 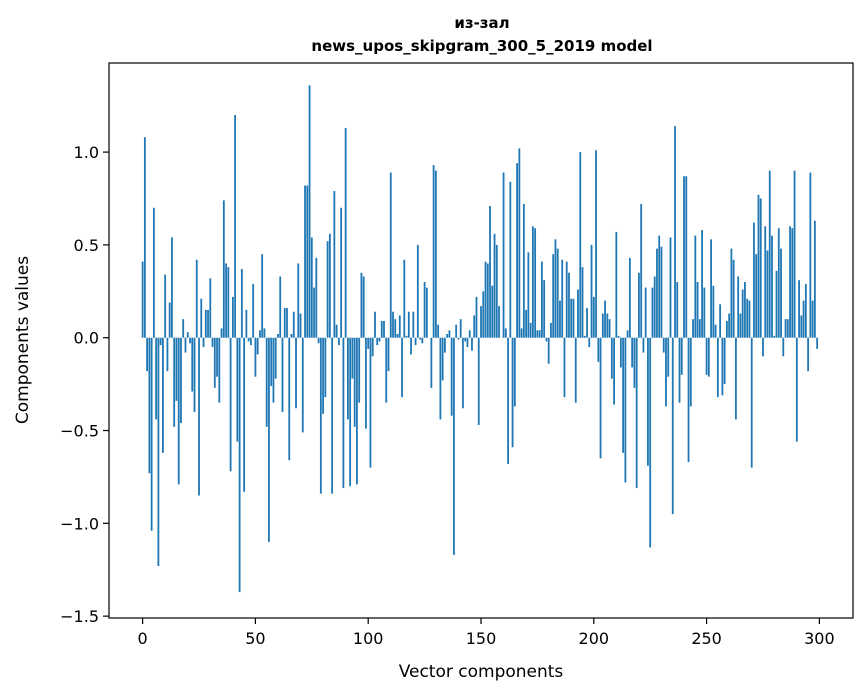 I want to click on y-axis-ticks: −1.5 −1.0 −0.5 0.0 0.5 1.0, so click(x=84, y=384).